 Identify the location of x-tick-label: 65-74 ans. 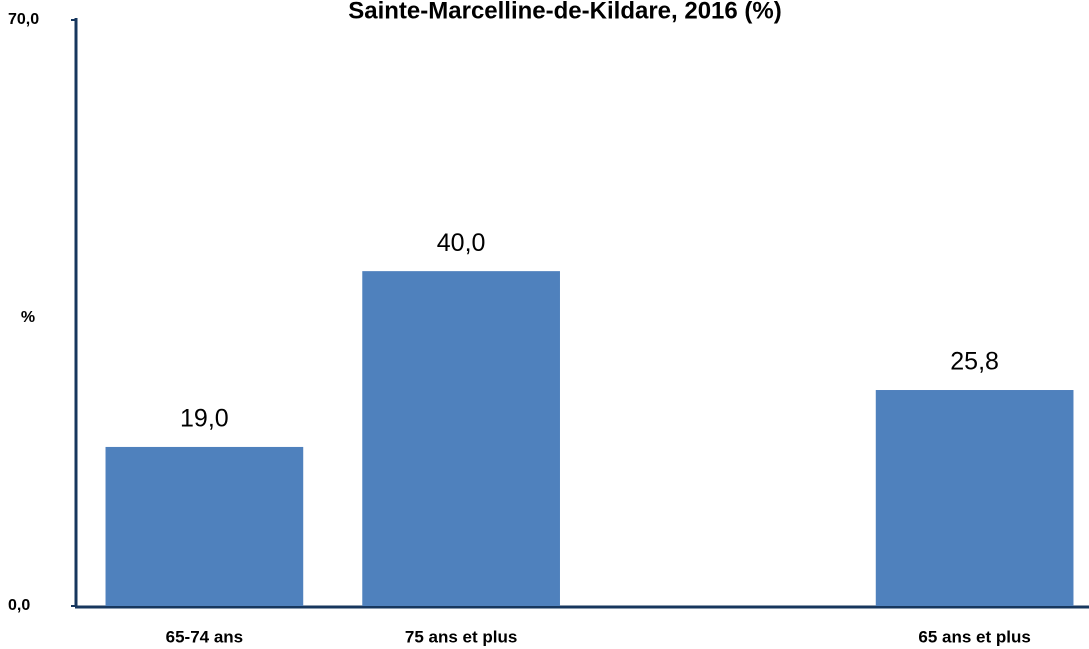
(205, 636).